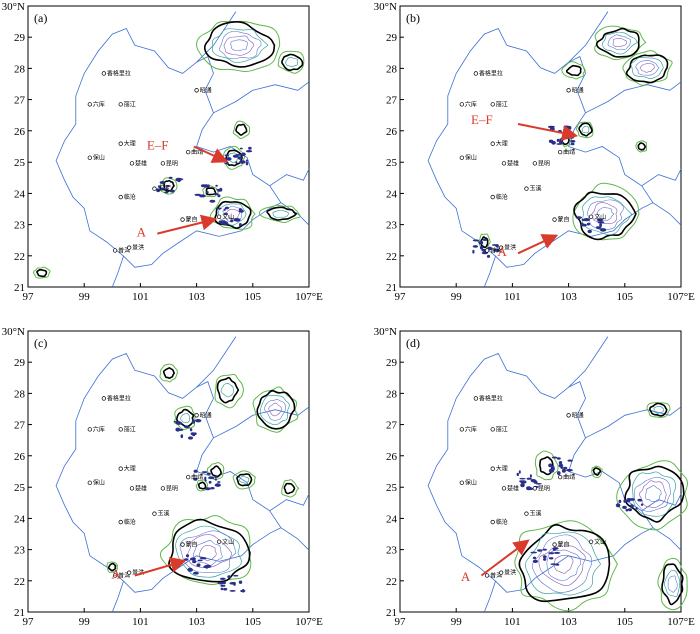  What do you see at coordinates (510, 573) in the screenshot?
I see `city-label: 景洪` at bounding box center [510, 573].